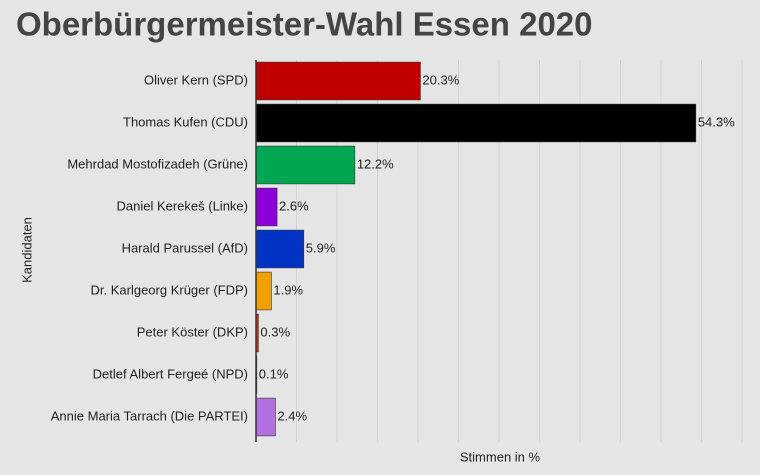 The image size is (760, 475). I want to click on data-label: 12.2%, so click(375, 163).